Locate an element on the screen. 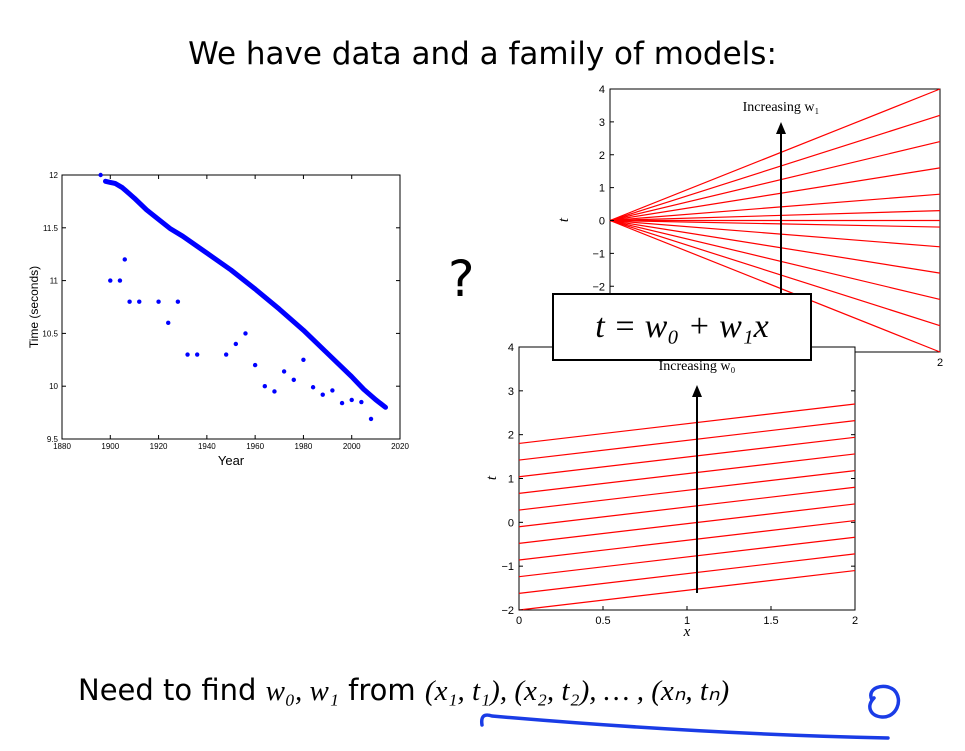 This screenshot has height=751, width=965. y-tick-label: 10 is located at coordinates (53, 386).